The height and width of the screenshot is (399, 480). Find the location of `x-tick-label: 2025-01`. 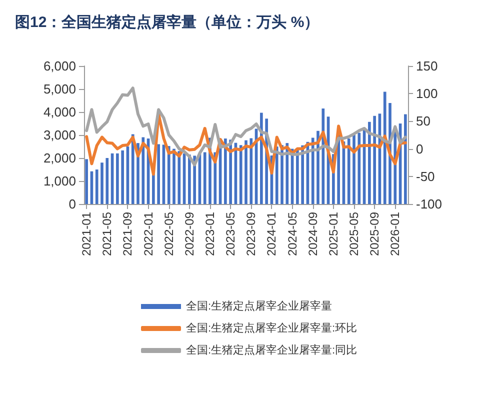

x-tick-label: 2025-01 is located at coordinates (333, 234).